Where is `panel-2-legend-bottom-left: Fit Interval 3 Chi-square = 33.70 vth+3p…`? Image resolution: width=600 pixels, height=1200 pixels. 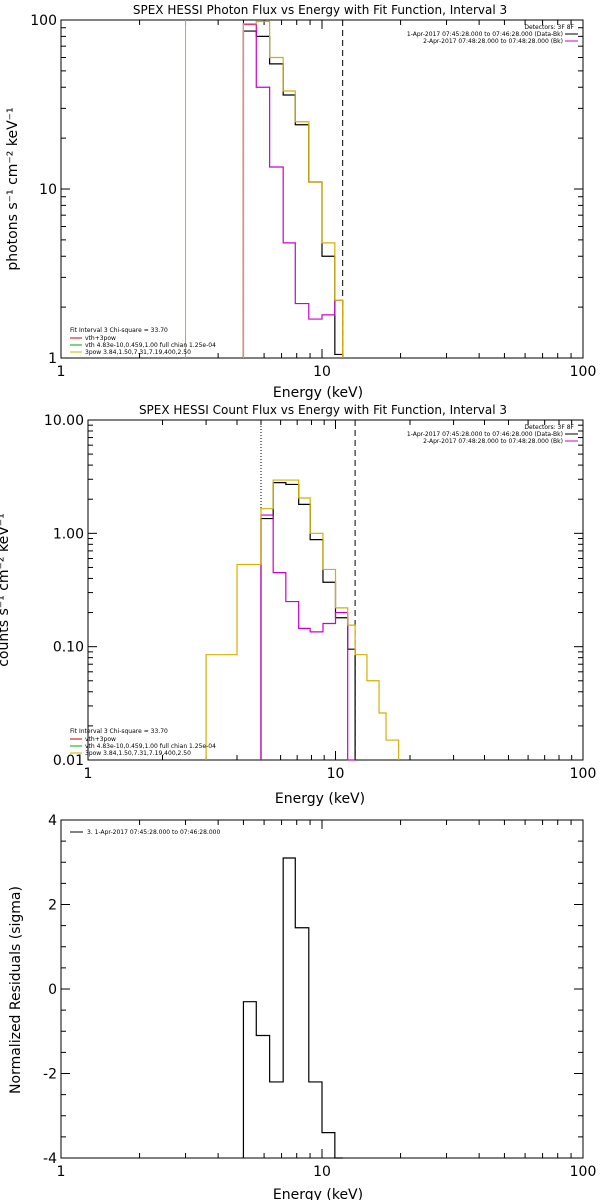 panel-2-legend-bottom-left: Fit Interval 3 Chi-square = 33.70 vth+3p… is located at coordinates (143, 742).